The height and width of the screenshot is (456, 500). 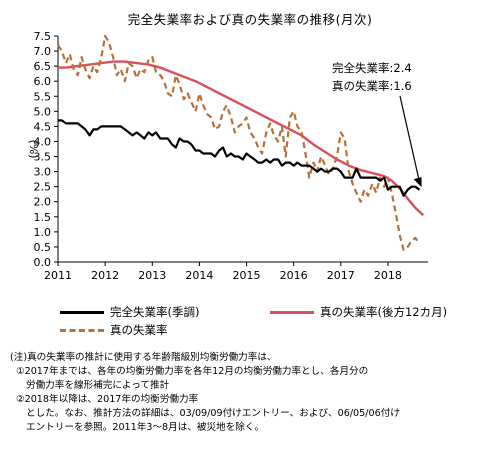 What do you see at coordinates (107, 399) in the screenshot?
I see `note-line-4: ②2018年以降は、2017年の均衡労働力率` at bounding box center [107, 399].